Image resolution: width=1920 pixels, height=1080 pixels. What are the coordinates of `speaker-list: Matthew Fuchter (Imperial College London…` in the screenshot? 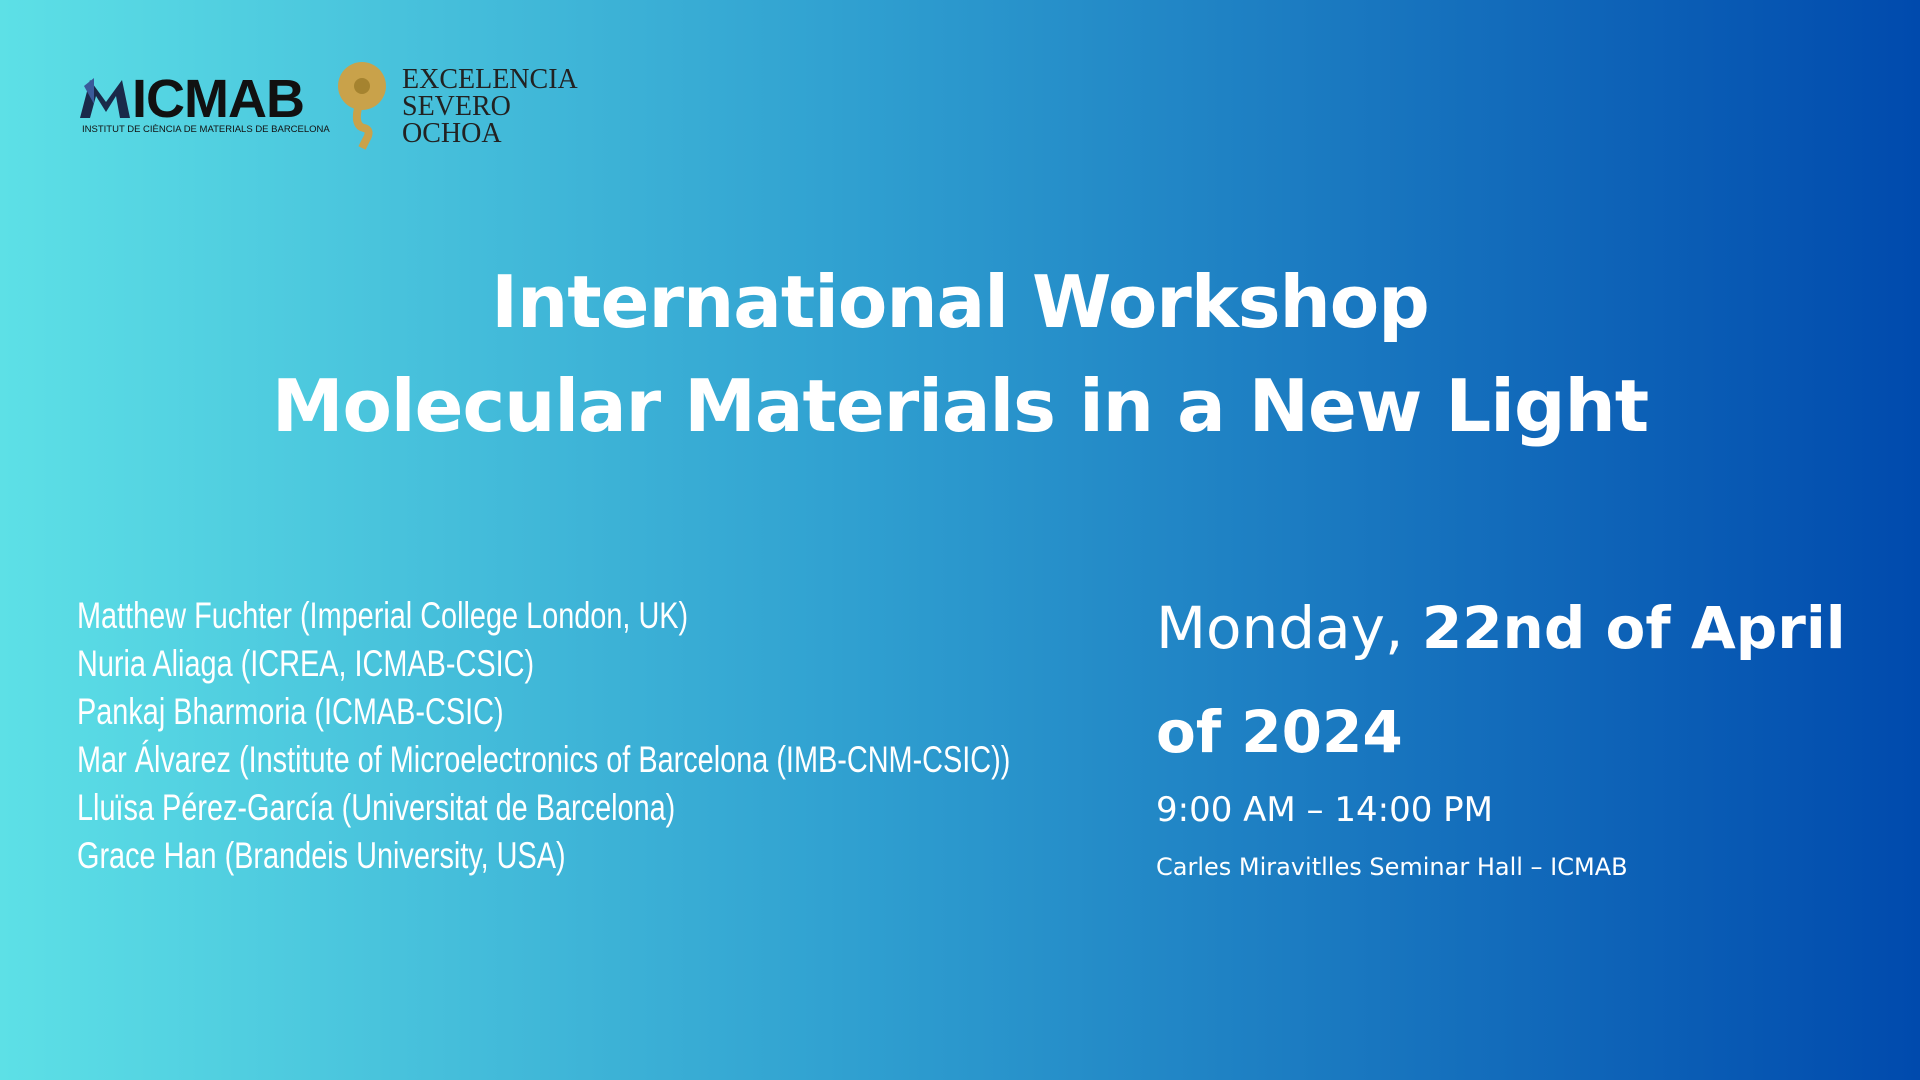 It's located at (543, 736).